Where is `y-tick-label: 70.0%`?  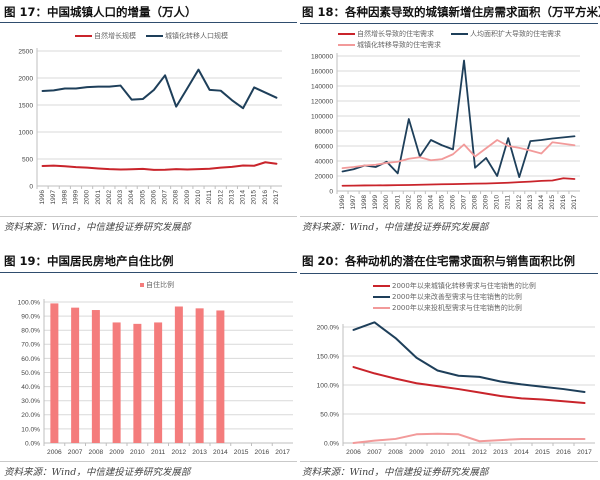
y-tick-label: 70.0% is located at coordinates (30, 345).